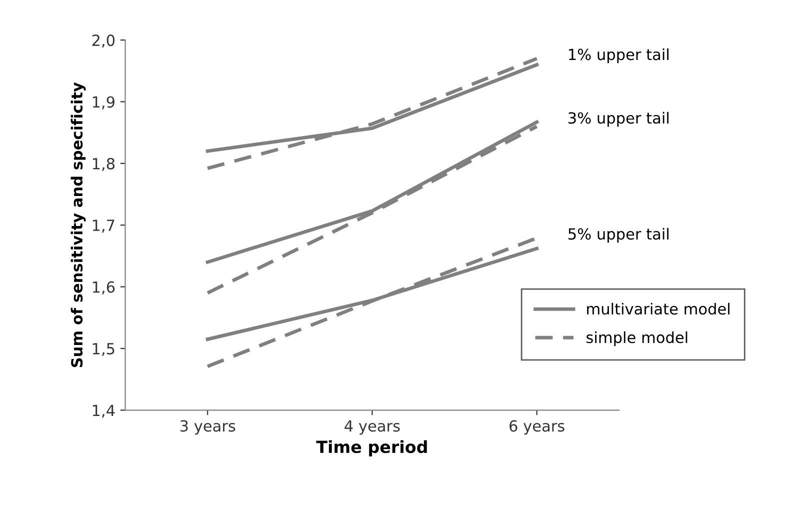  I want to click on annotation: 3% upper tail, so click(618, 119).